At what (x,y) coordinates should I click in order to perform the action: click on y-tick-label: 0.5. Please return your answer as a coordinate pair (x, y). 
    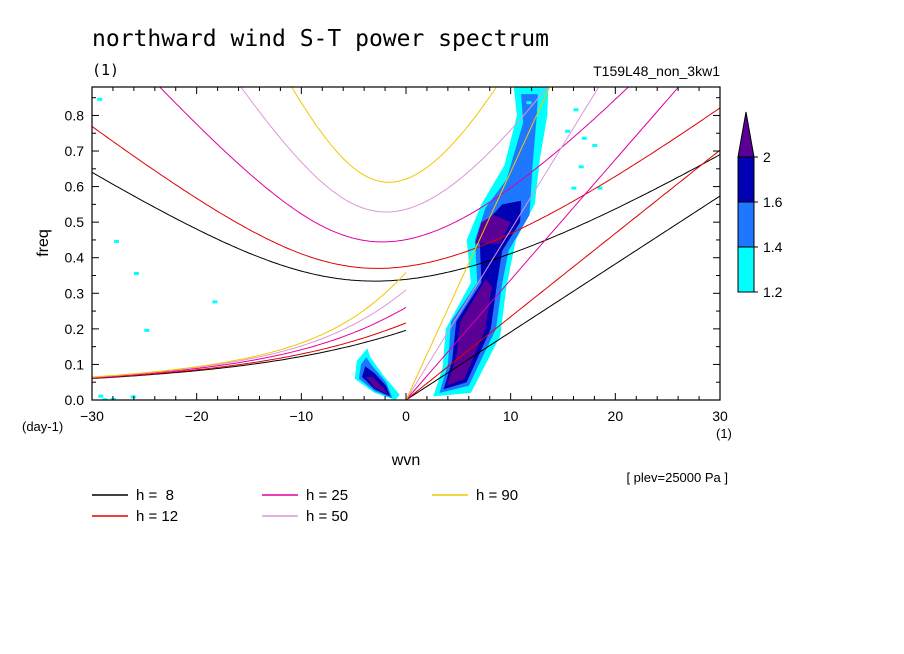
    Looking at the image, I should click on (75, 222).